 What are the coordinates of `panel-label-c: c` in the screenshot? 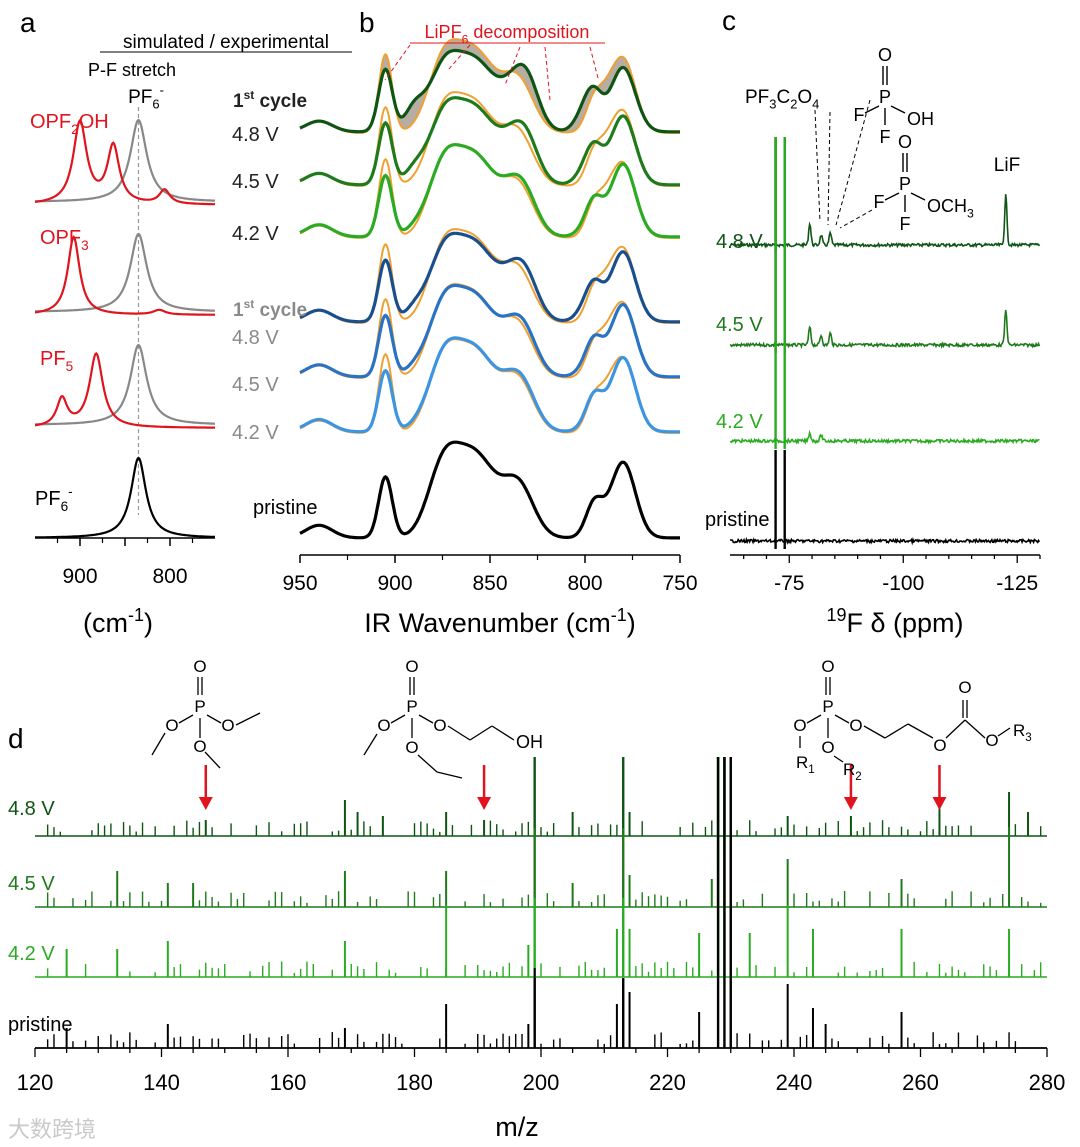 It's located at (729, 20).